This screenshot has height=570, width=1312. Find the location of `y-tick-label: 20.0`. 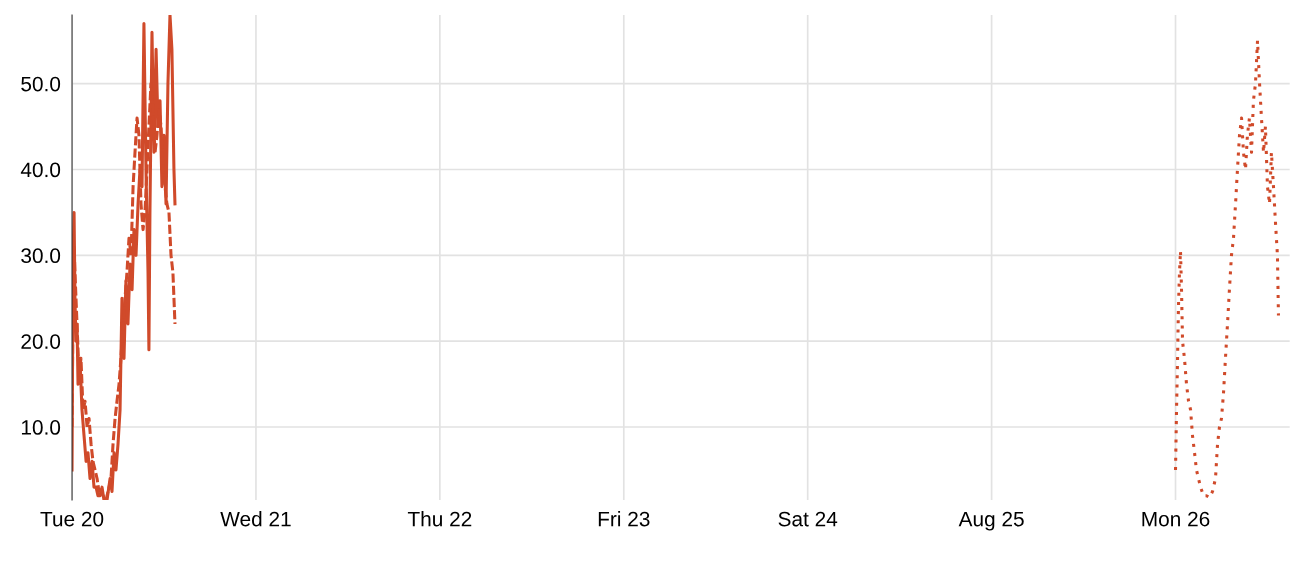

y-tick-label: 20.0 is located at coordinates (41, 341).